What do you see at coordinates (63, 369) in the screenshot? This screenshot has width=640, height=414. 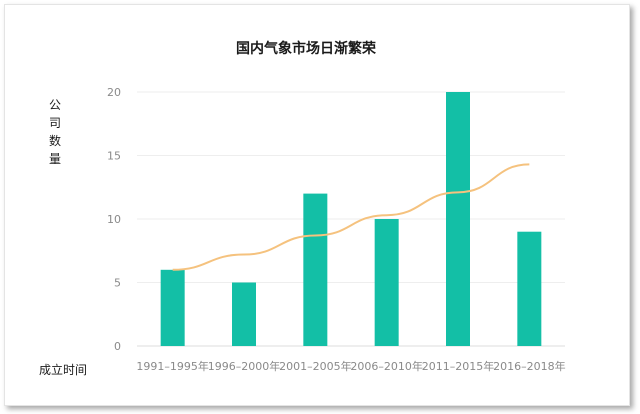 I see `x-axis-label: 成立时间` at bounding box center [63, 369].